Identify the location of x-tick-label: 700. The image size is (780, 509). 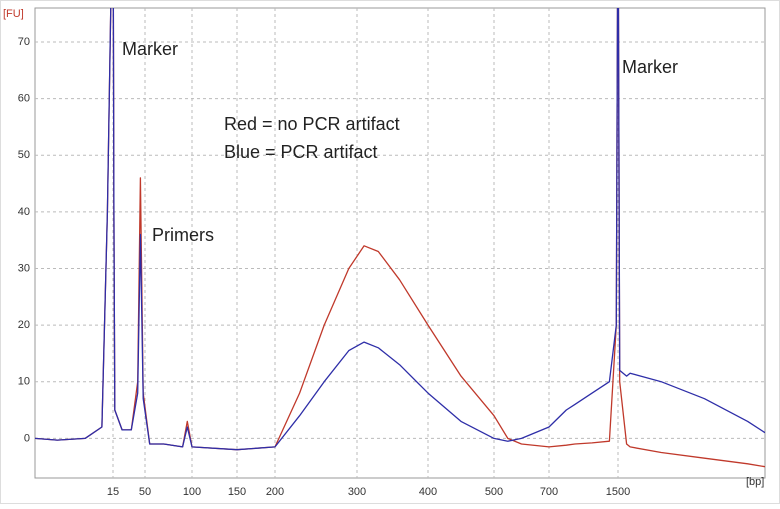
(549, 492).